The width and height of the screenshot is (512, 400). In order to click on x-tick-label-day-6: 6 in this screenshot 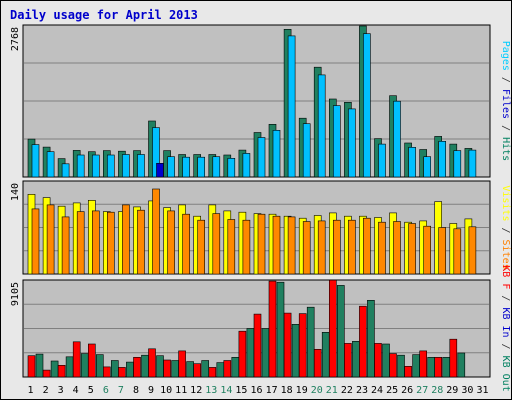, I will do `click(106, 390)`.